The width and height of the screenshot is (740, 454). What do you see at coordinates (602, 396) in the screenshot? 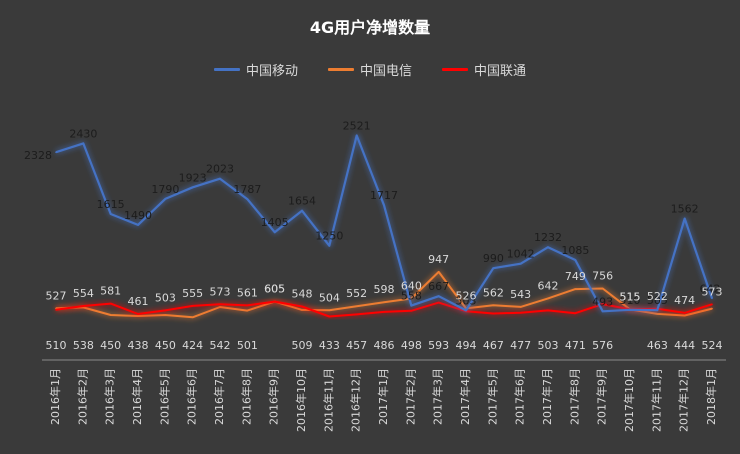
I see `x-tick-label: 2017年9月` at bounding box center [602, 396].